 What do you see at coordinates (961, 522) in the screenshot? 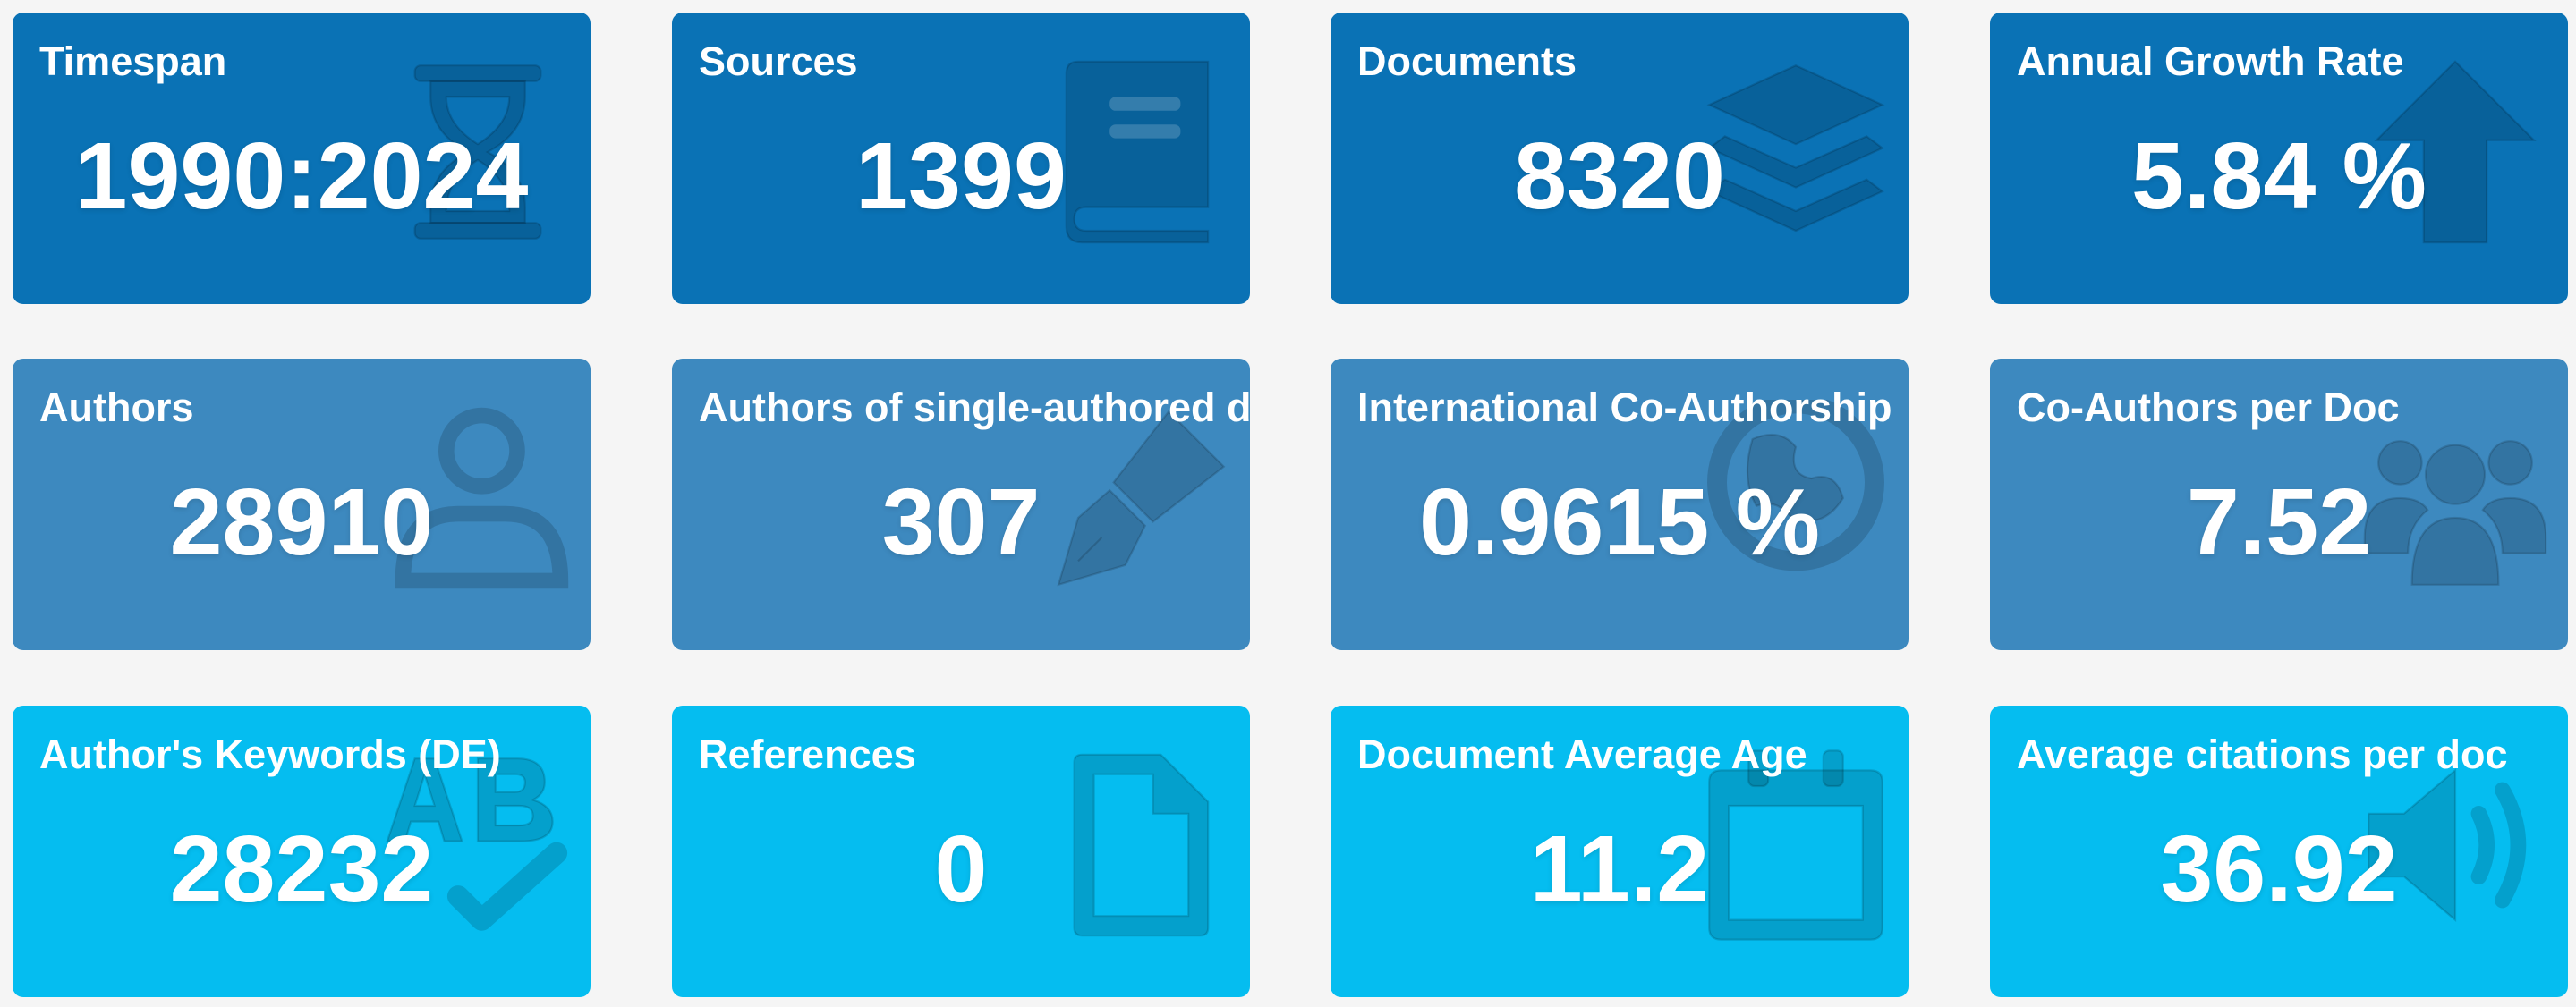
I see `card-value: 307` at bounding box center [961, 522].